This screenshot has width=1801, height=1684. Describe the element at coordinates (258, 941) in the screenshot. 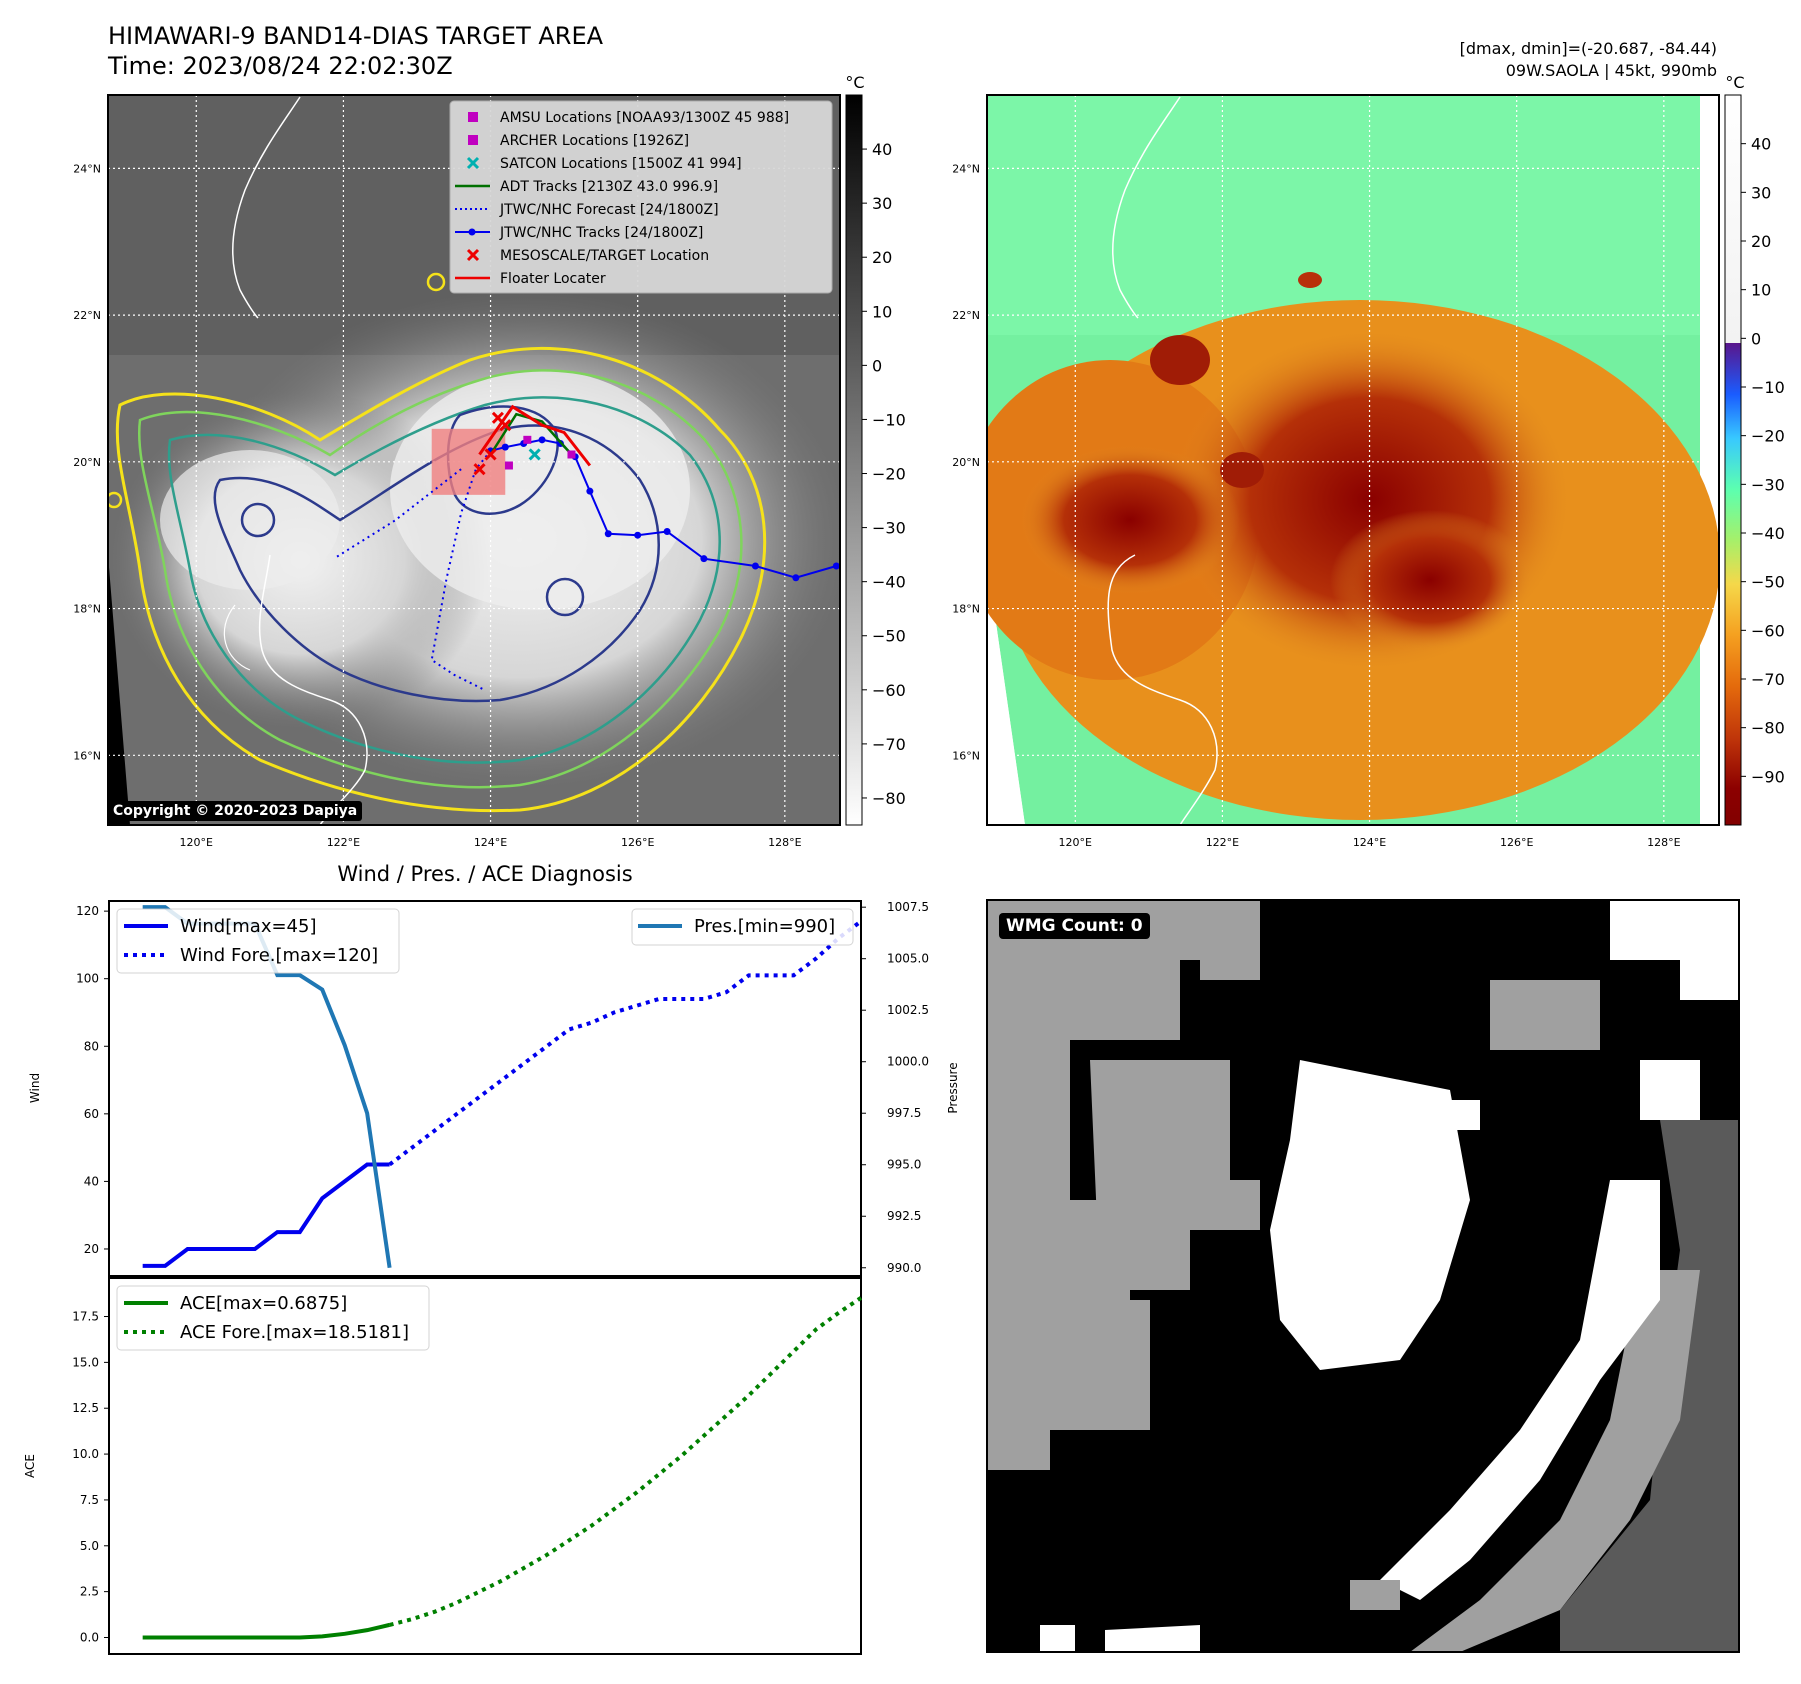

I see `wind-legend: Wind[max=45] Wind Fore.[max=120]` at that location.